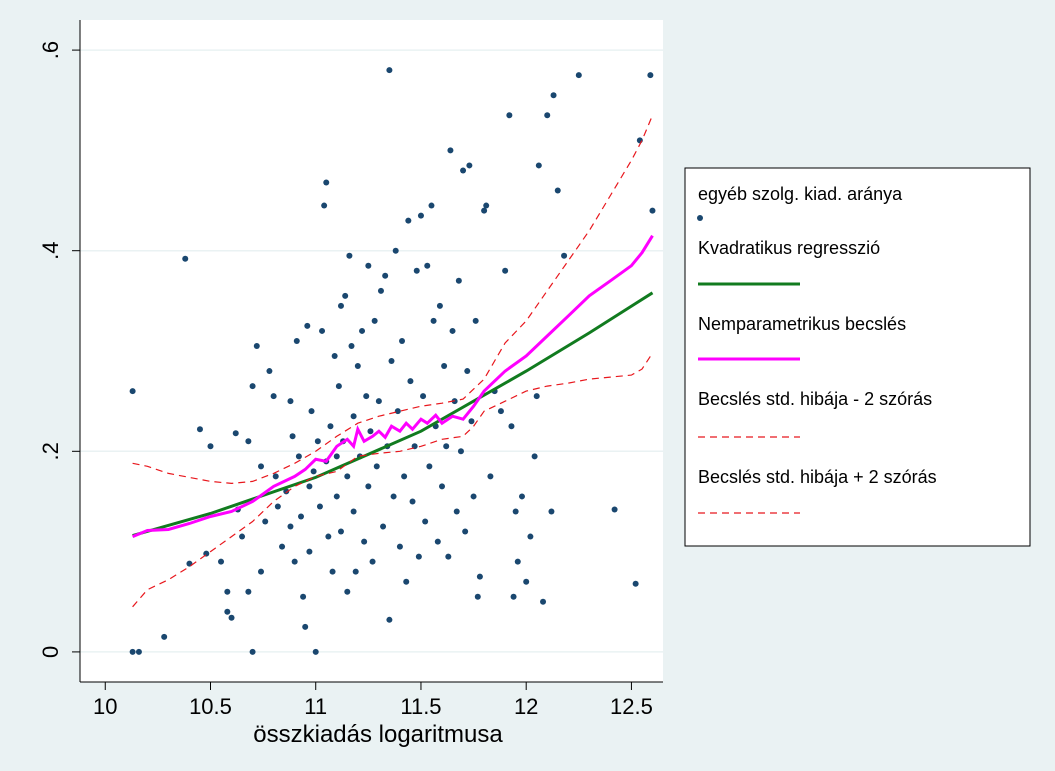  What do you see at coordinates (802, 324) in the screenshot?
I see `legend-label-nonparametric: Nemparametrikus becslés` at bounding box center [802, 324].